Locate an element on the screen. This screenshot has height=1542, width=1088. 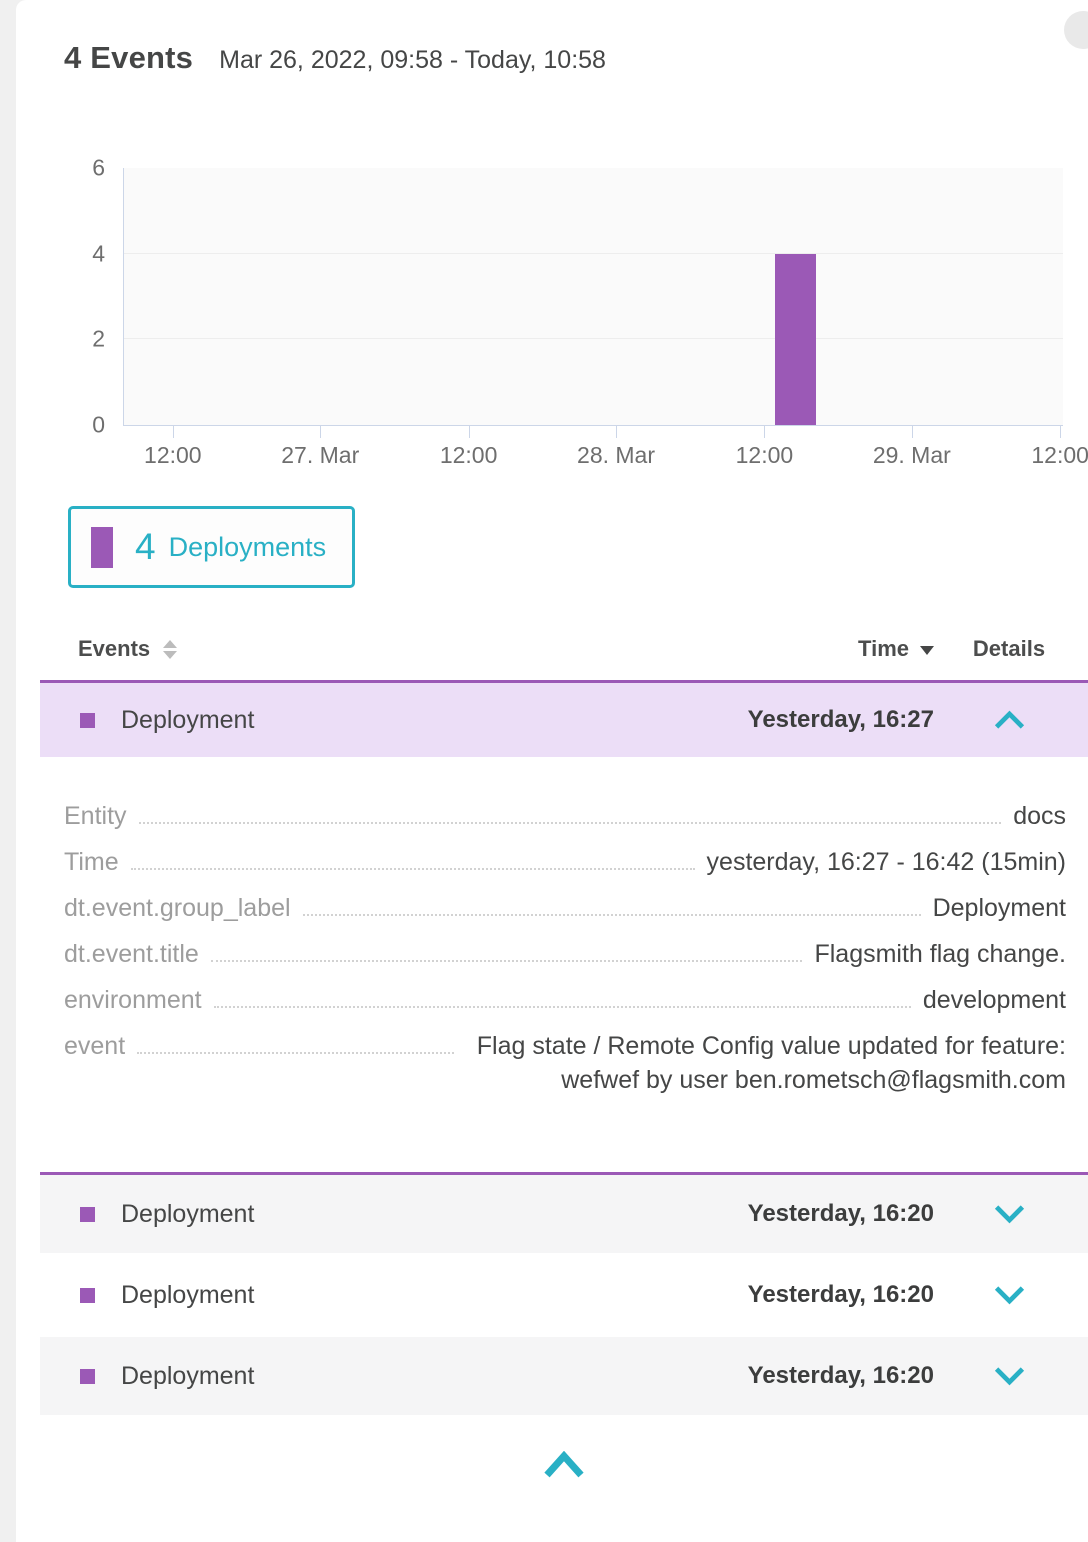
x-axis-label: 28. Mar is located at coordinates (616, 455).